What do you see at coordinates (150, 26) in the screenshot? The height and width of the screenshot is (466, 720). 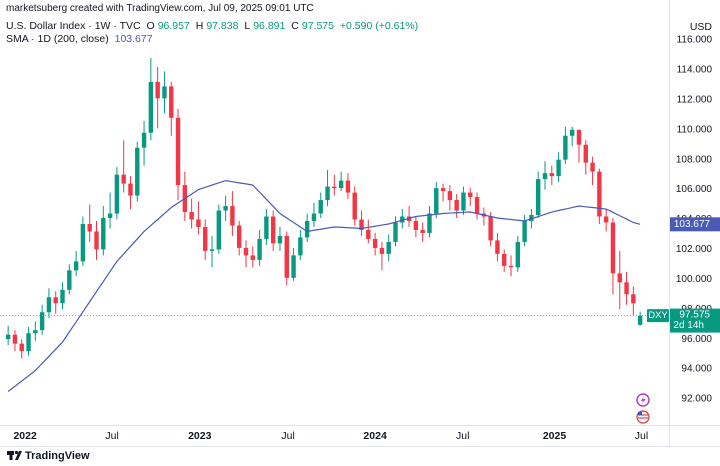 I see `ohlc-label: O` at bounding box center [150, 26].